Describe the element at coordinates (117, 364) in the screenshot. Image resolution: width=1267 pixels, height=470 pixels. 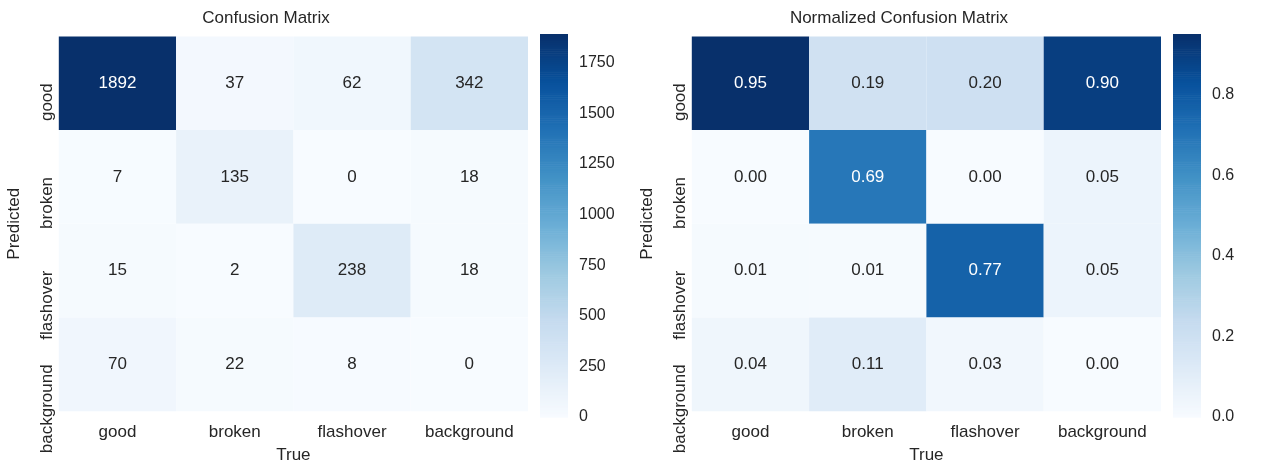
I see `data-label: 70` at that location.